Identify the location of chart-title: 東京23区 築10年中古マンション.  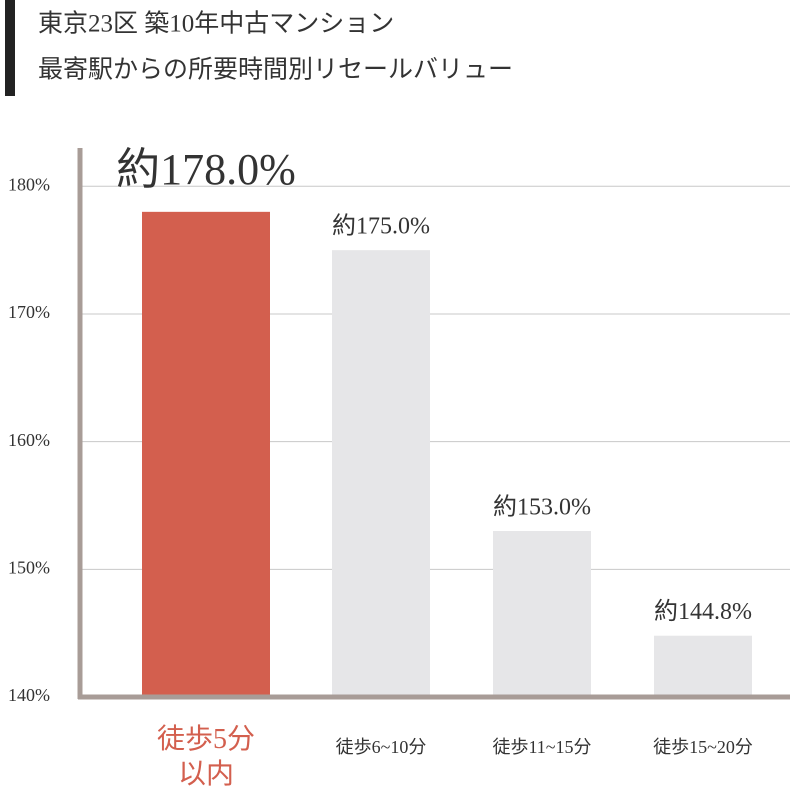
(216, 24).